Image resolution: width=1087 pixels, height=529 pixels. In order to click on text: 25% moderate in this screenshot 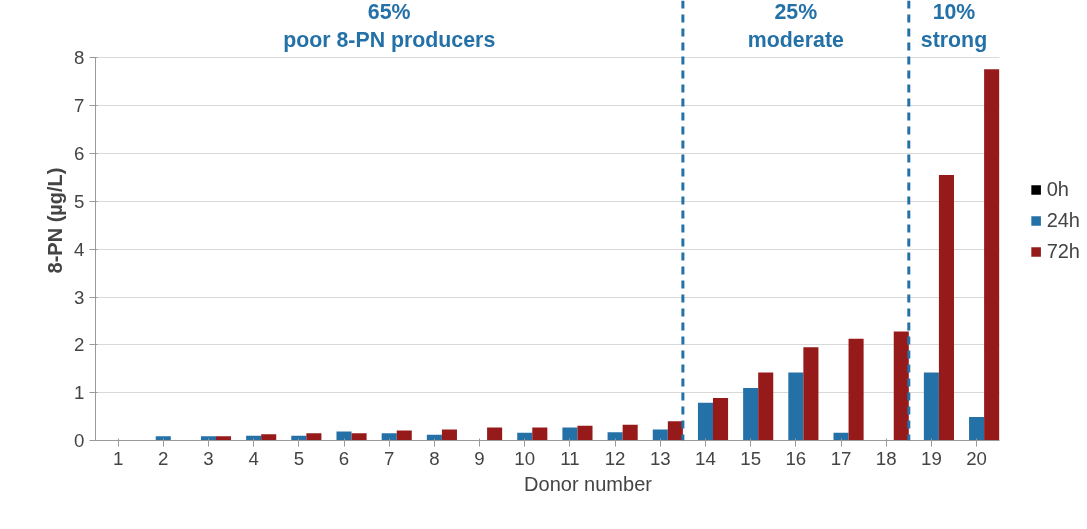, I will do `click(795, 26)`.